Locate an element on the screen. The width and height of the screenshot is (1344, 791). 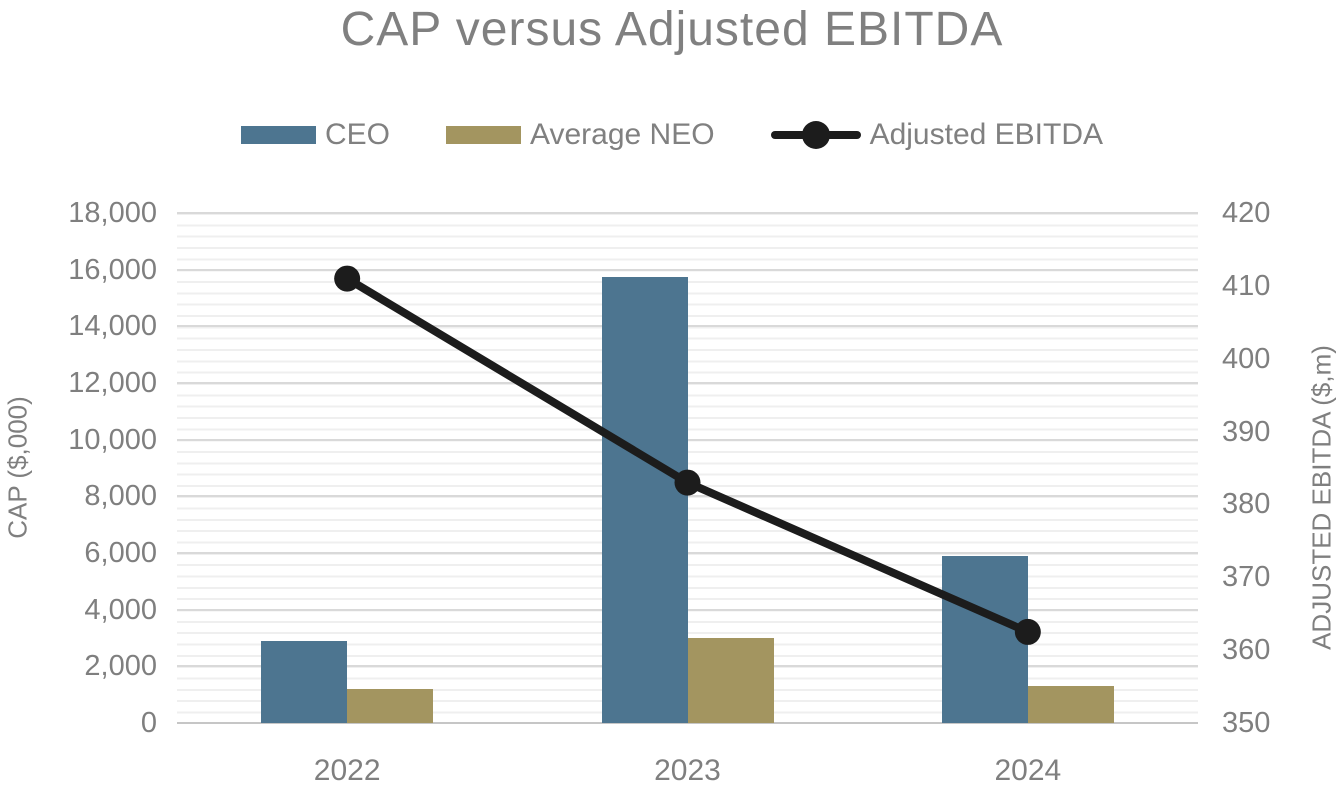
left-axis-tick-label: 16,000 is located at coordinates (112, 269).